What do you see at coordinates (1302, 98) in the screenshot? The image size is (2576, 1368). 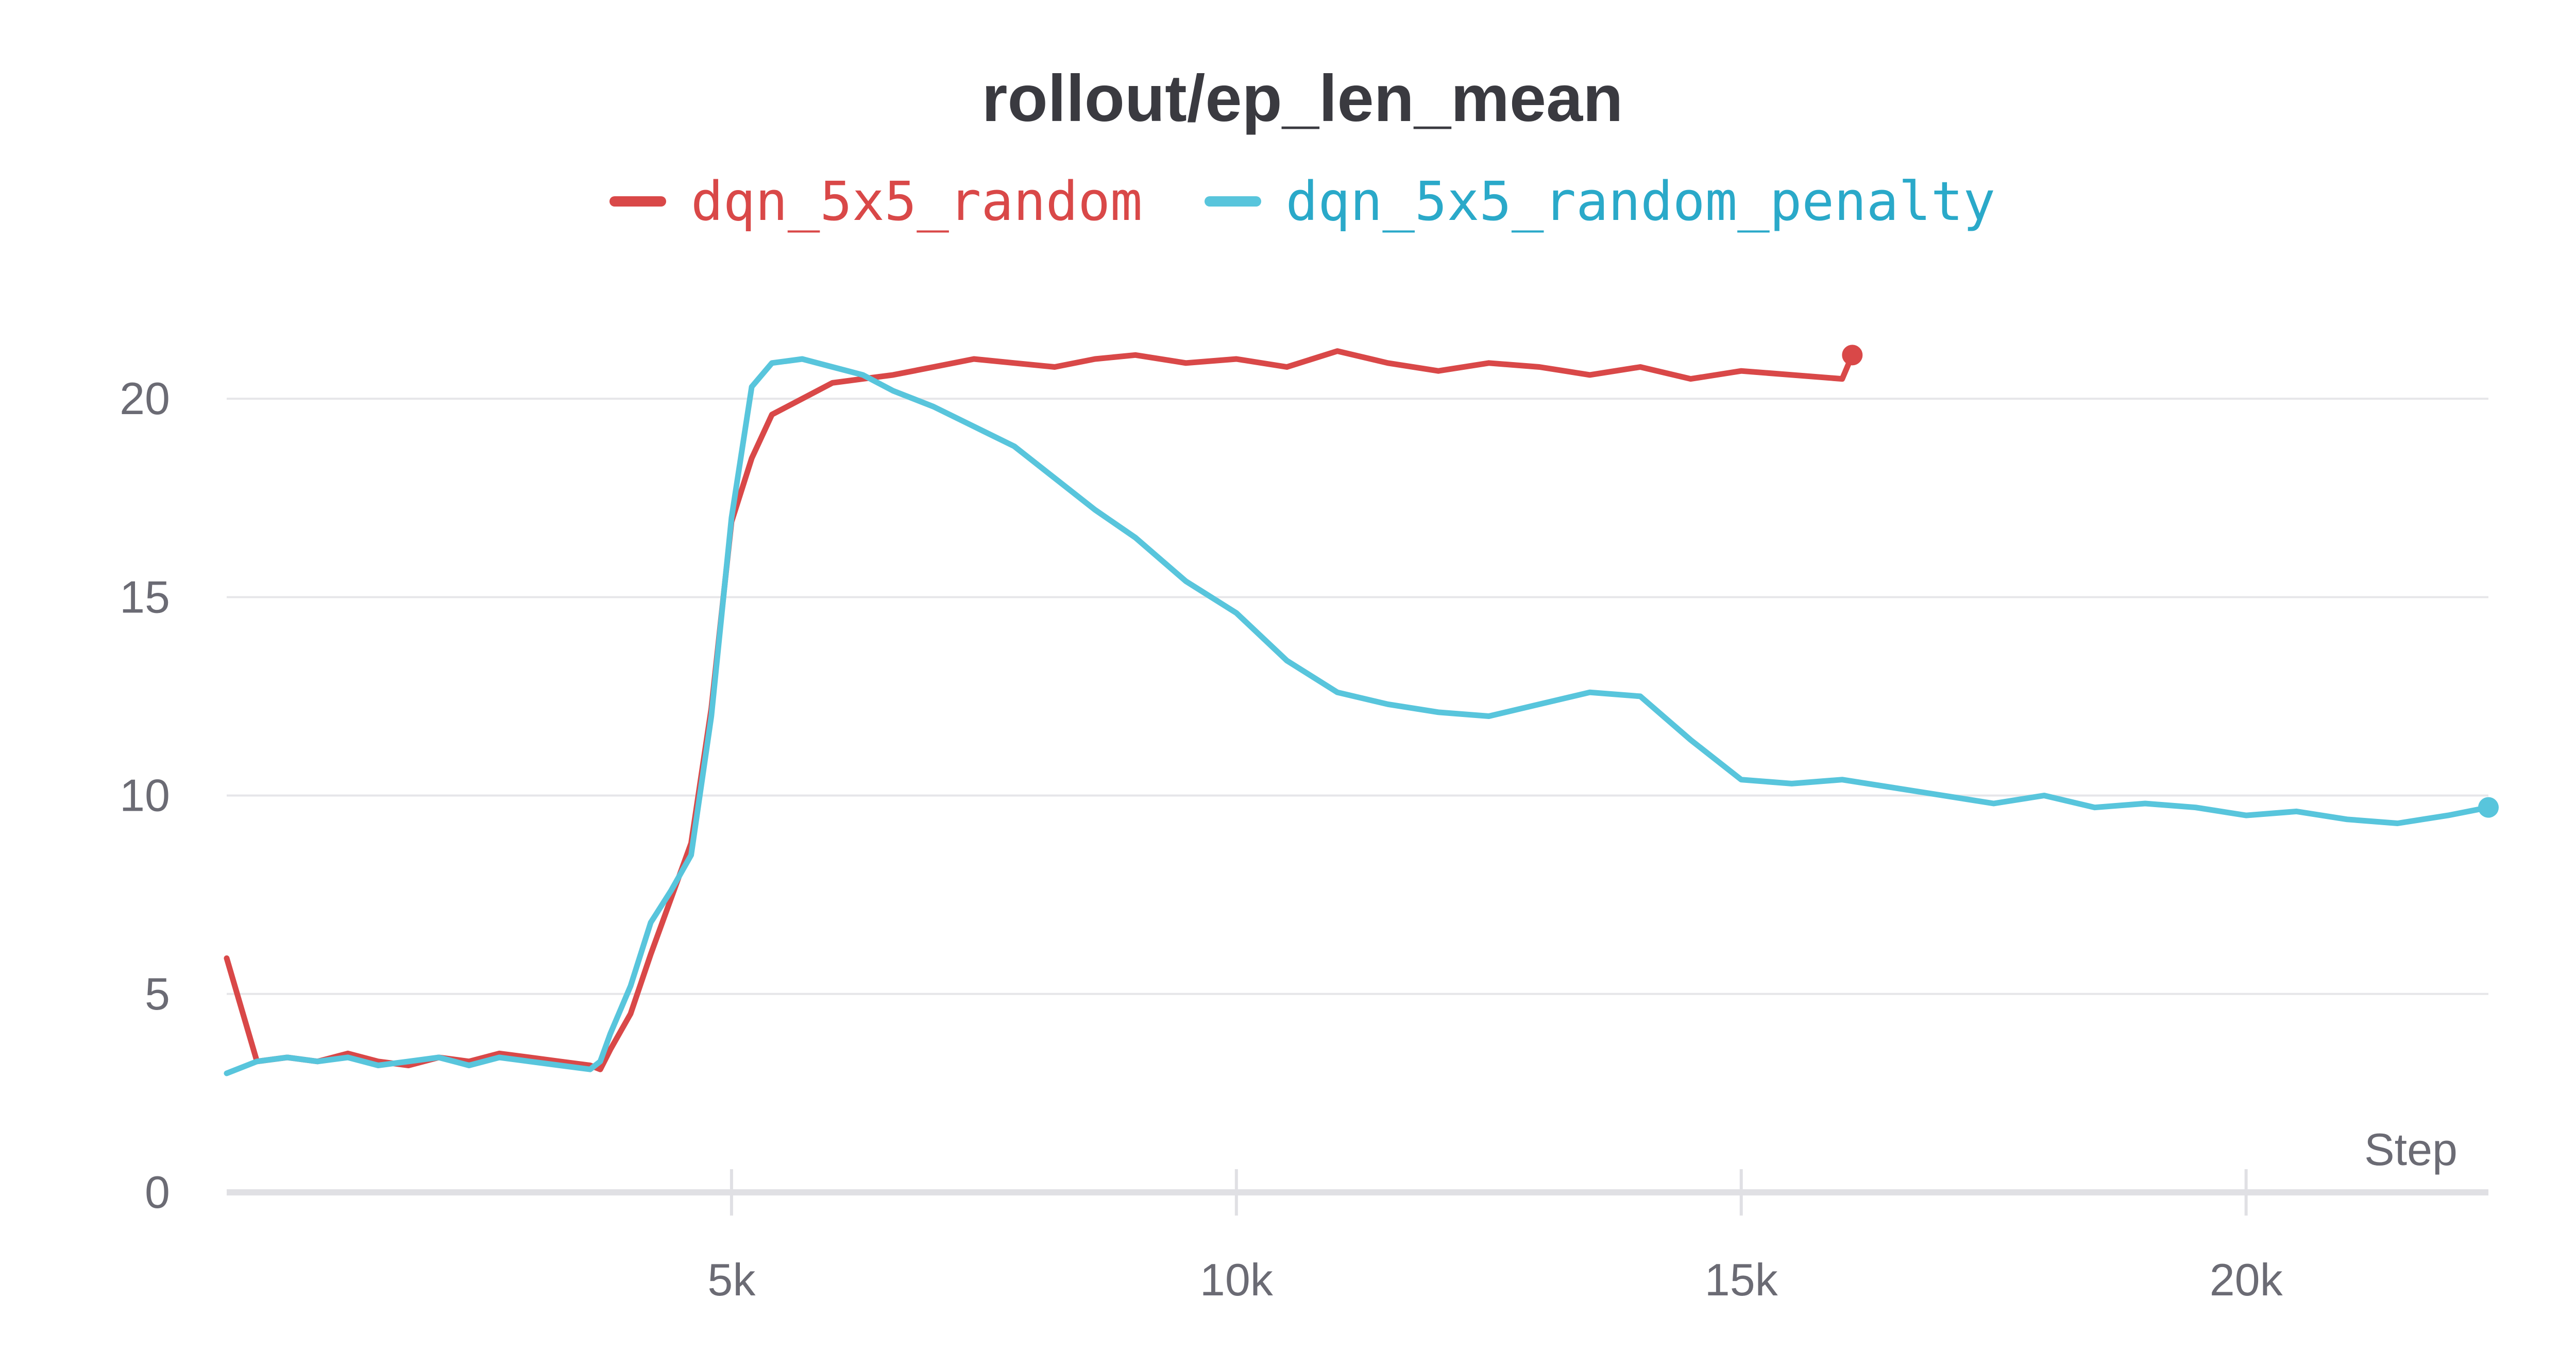 I see `chart-title: rollout/ep_len_mean` at bounding box center [1302, 98].